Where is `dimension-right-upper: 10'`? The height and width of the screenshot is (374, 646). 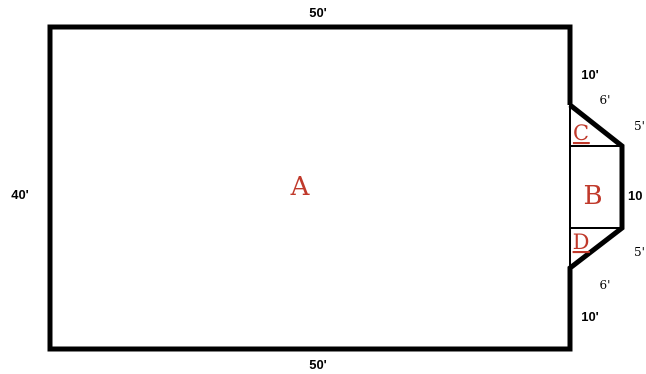
dimension-right-upper: 10' is located at coordinates (590, 74).